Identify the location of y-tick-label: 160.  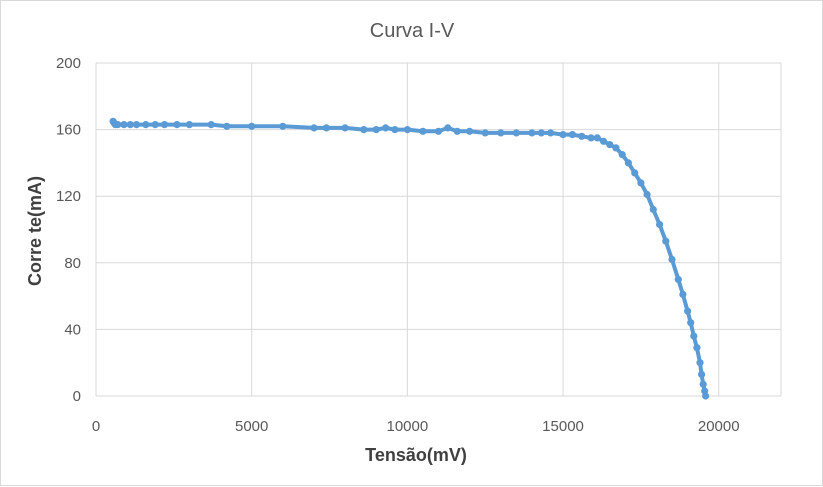
(68, 130).